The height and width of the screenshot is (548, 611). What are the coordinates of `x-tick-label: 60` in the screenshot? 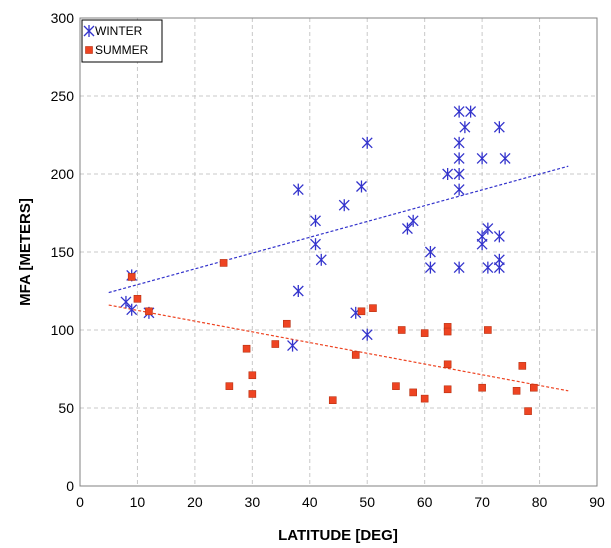 It's located at (425, 502).